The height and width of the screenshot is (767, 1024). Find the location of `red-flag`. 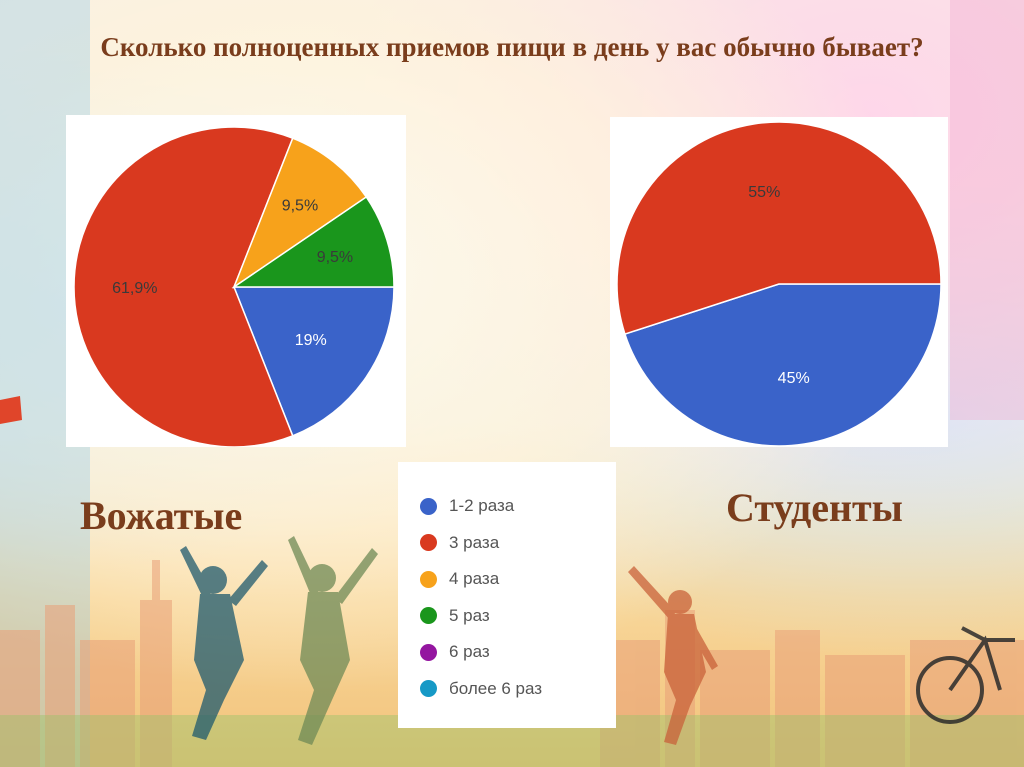

red-flag is located at coordinates (11, 410).